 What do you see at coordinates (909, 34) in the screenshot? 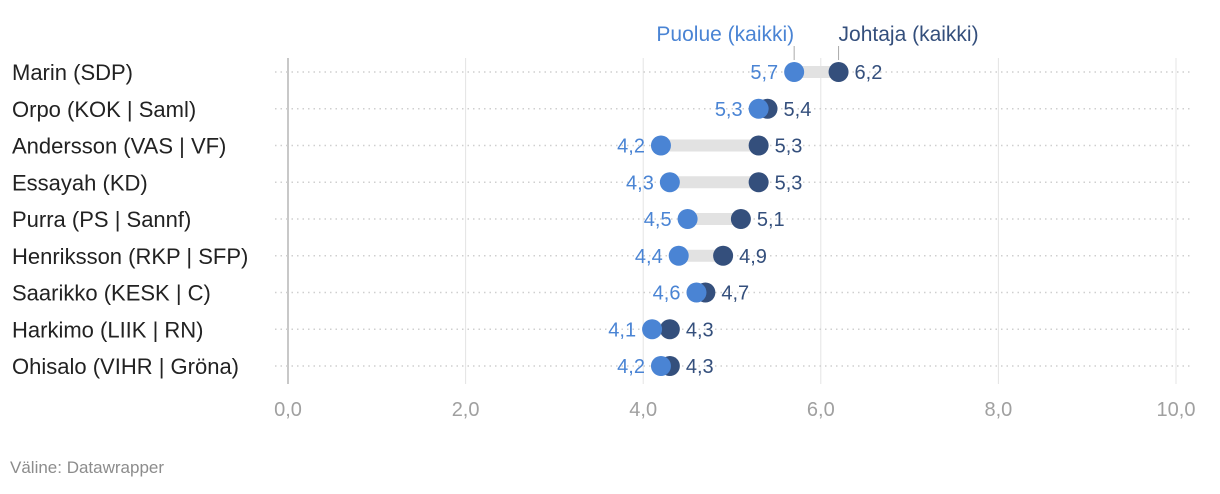
I see `legend-johtaja: Johtaja (kaikki)` at bounding box center [909, 34].